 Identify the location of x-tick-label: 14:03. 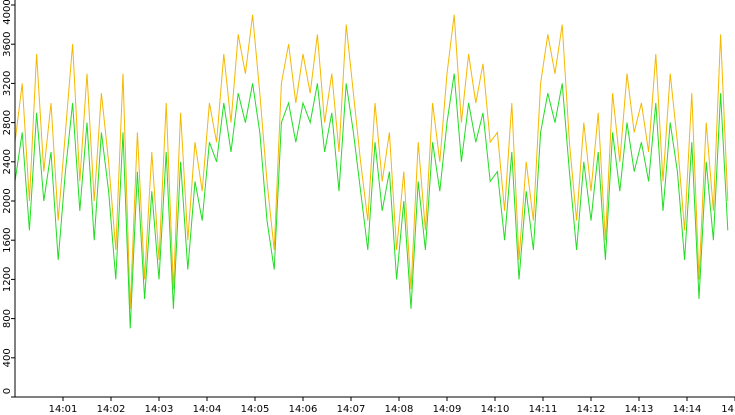
(159, 409).